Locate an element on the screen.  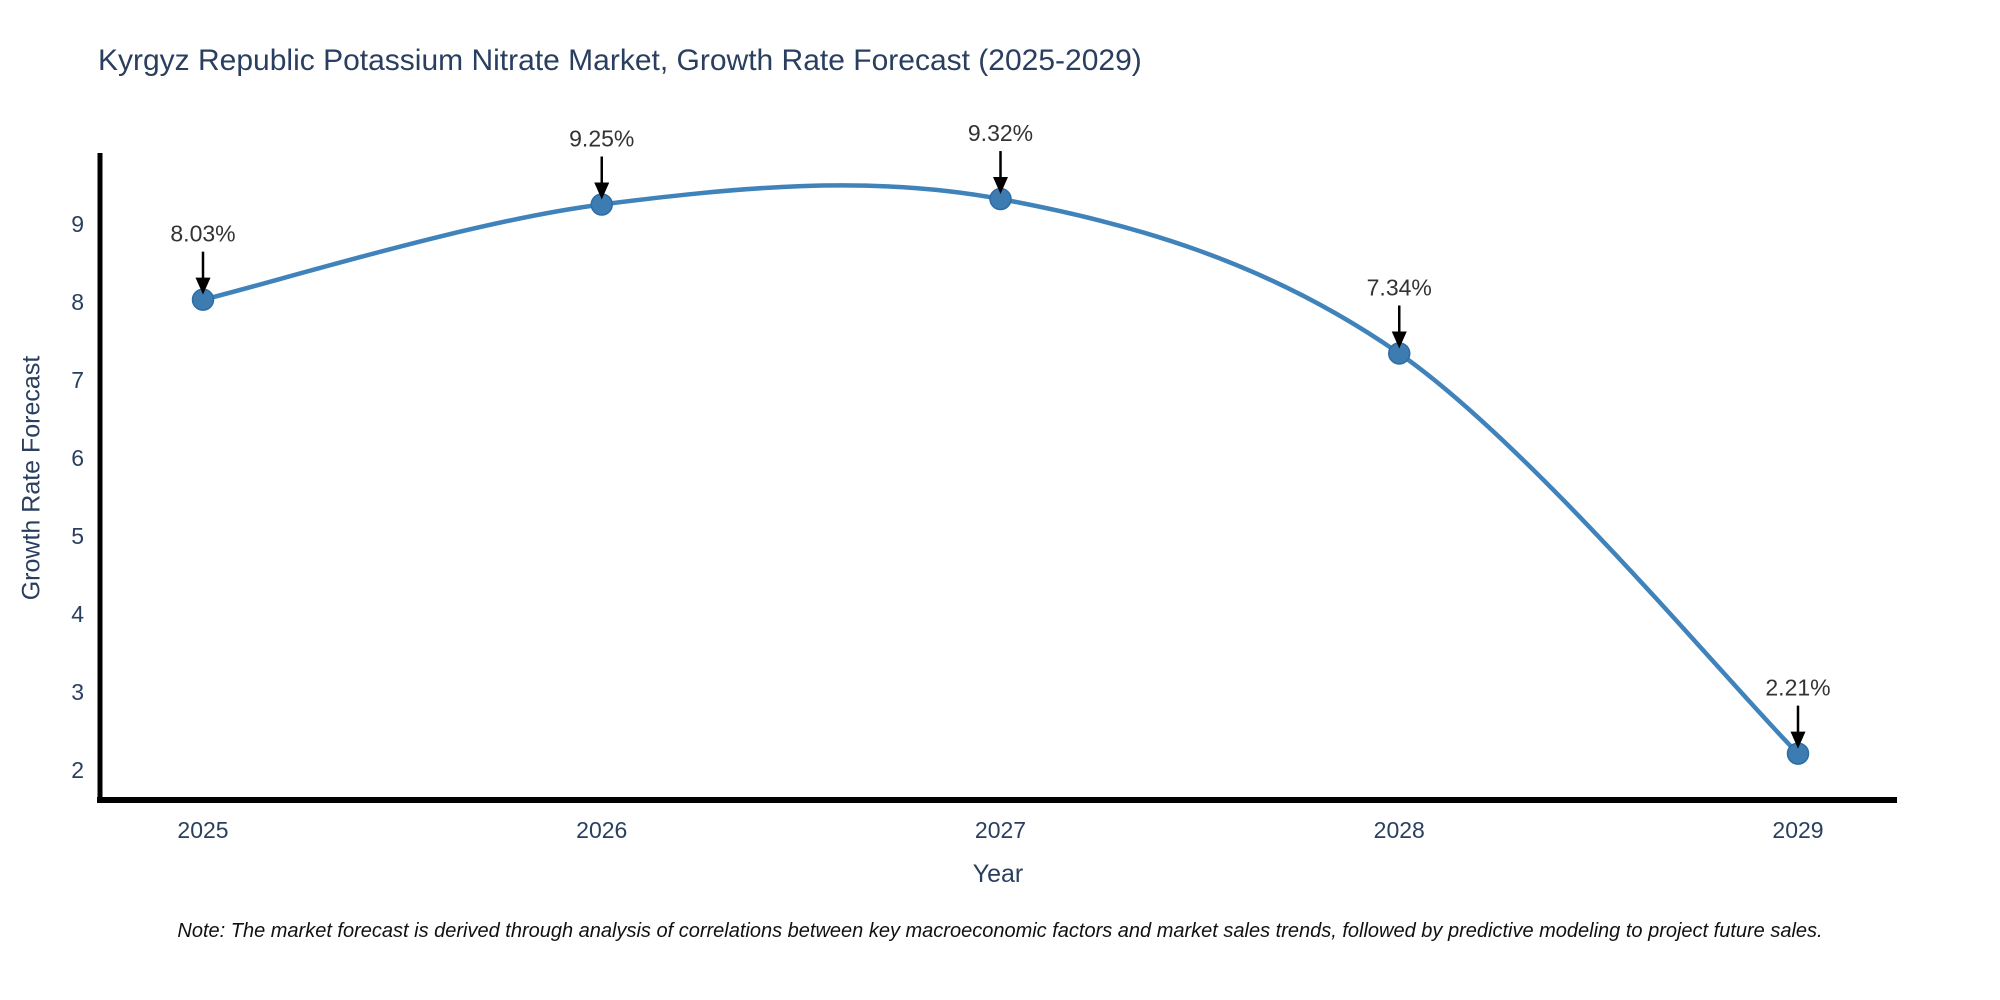
y-tick-labels: 2 3 4 5 6 7 8 9 is located at coordinates (77, 497).